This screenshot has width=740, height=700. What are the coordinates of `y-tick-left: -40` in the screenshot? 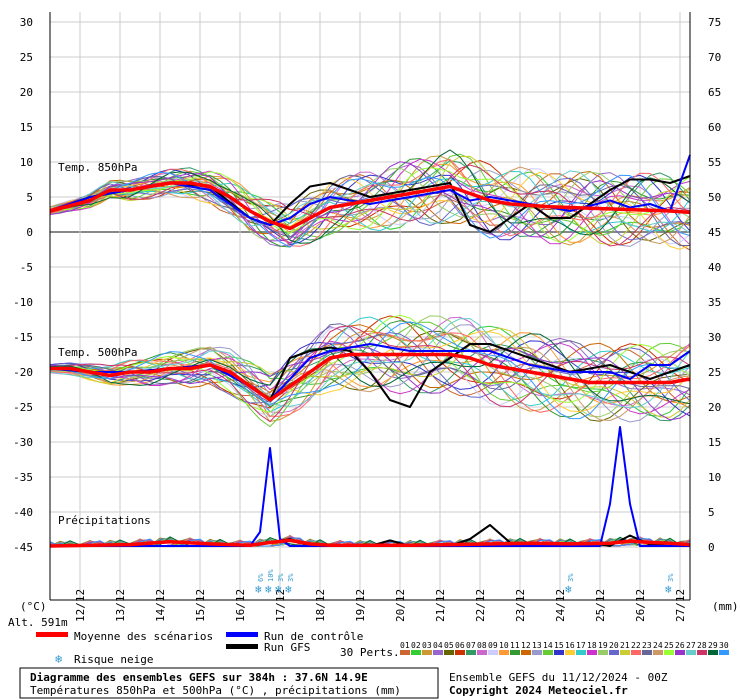 It's located at (23, 512).